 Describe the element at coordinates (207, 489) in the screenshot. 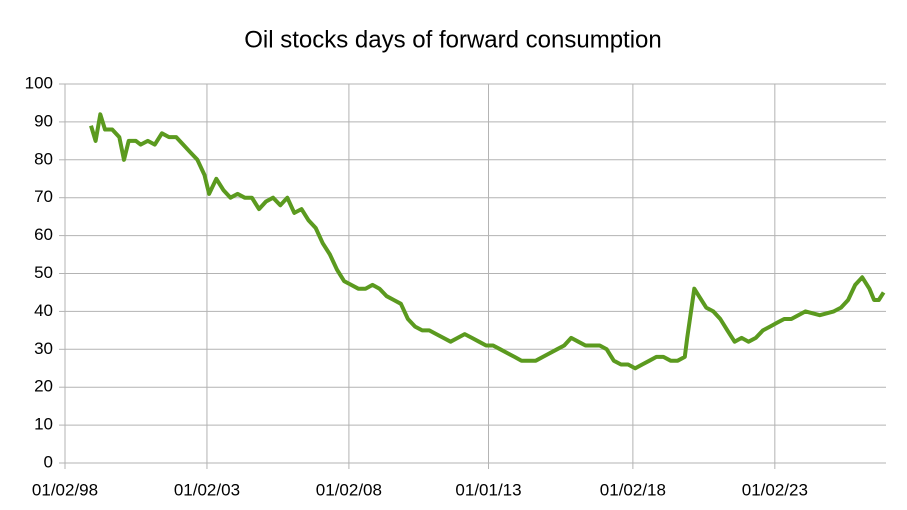

I see `x-tick-label: 01/02/03` at that location.